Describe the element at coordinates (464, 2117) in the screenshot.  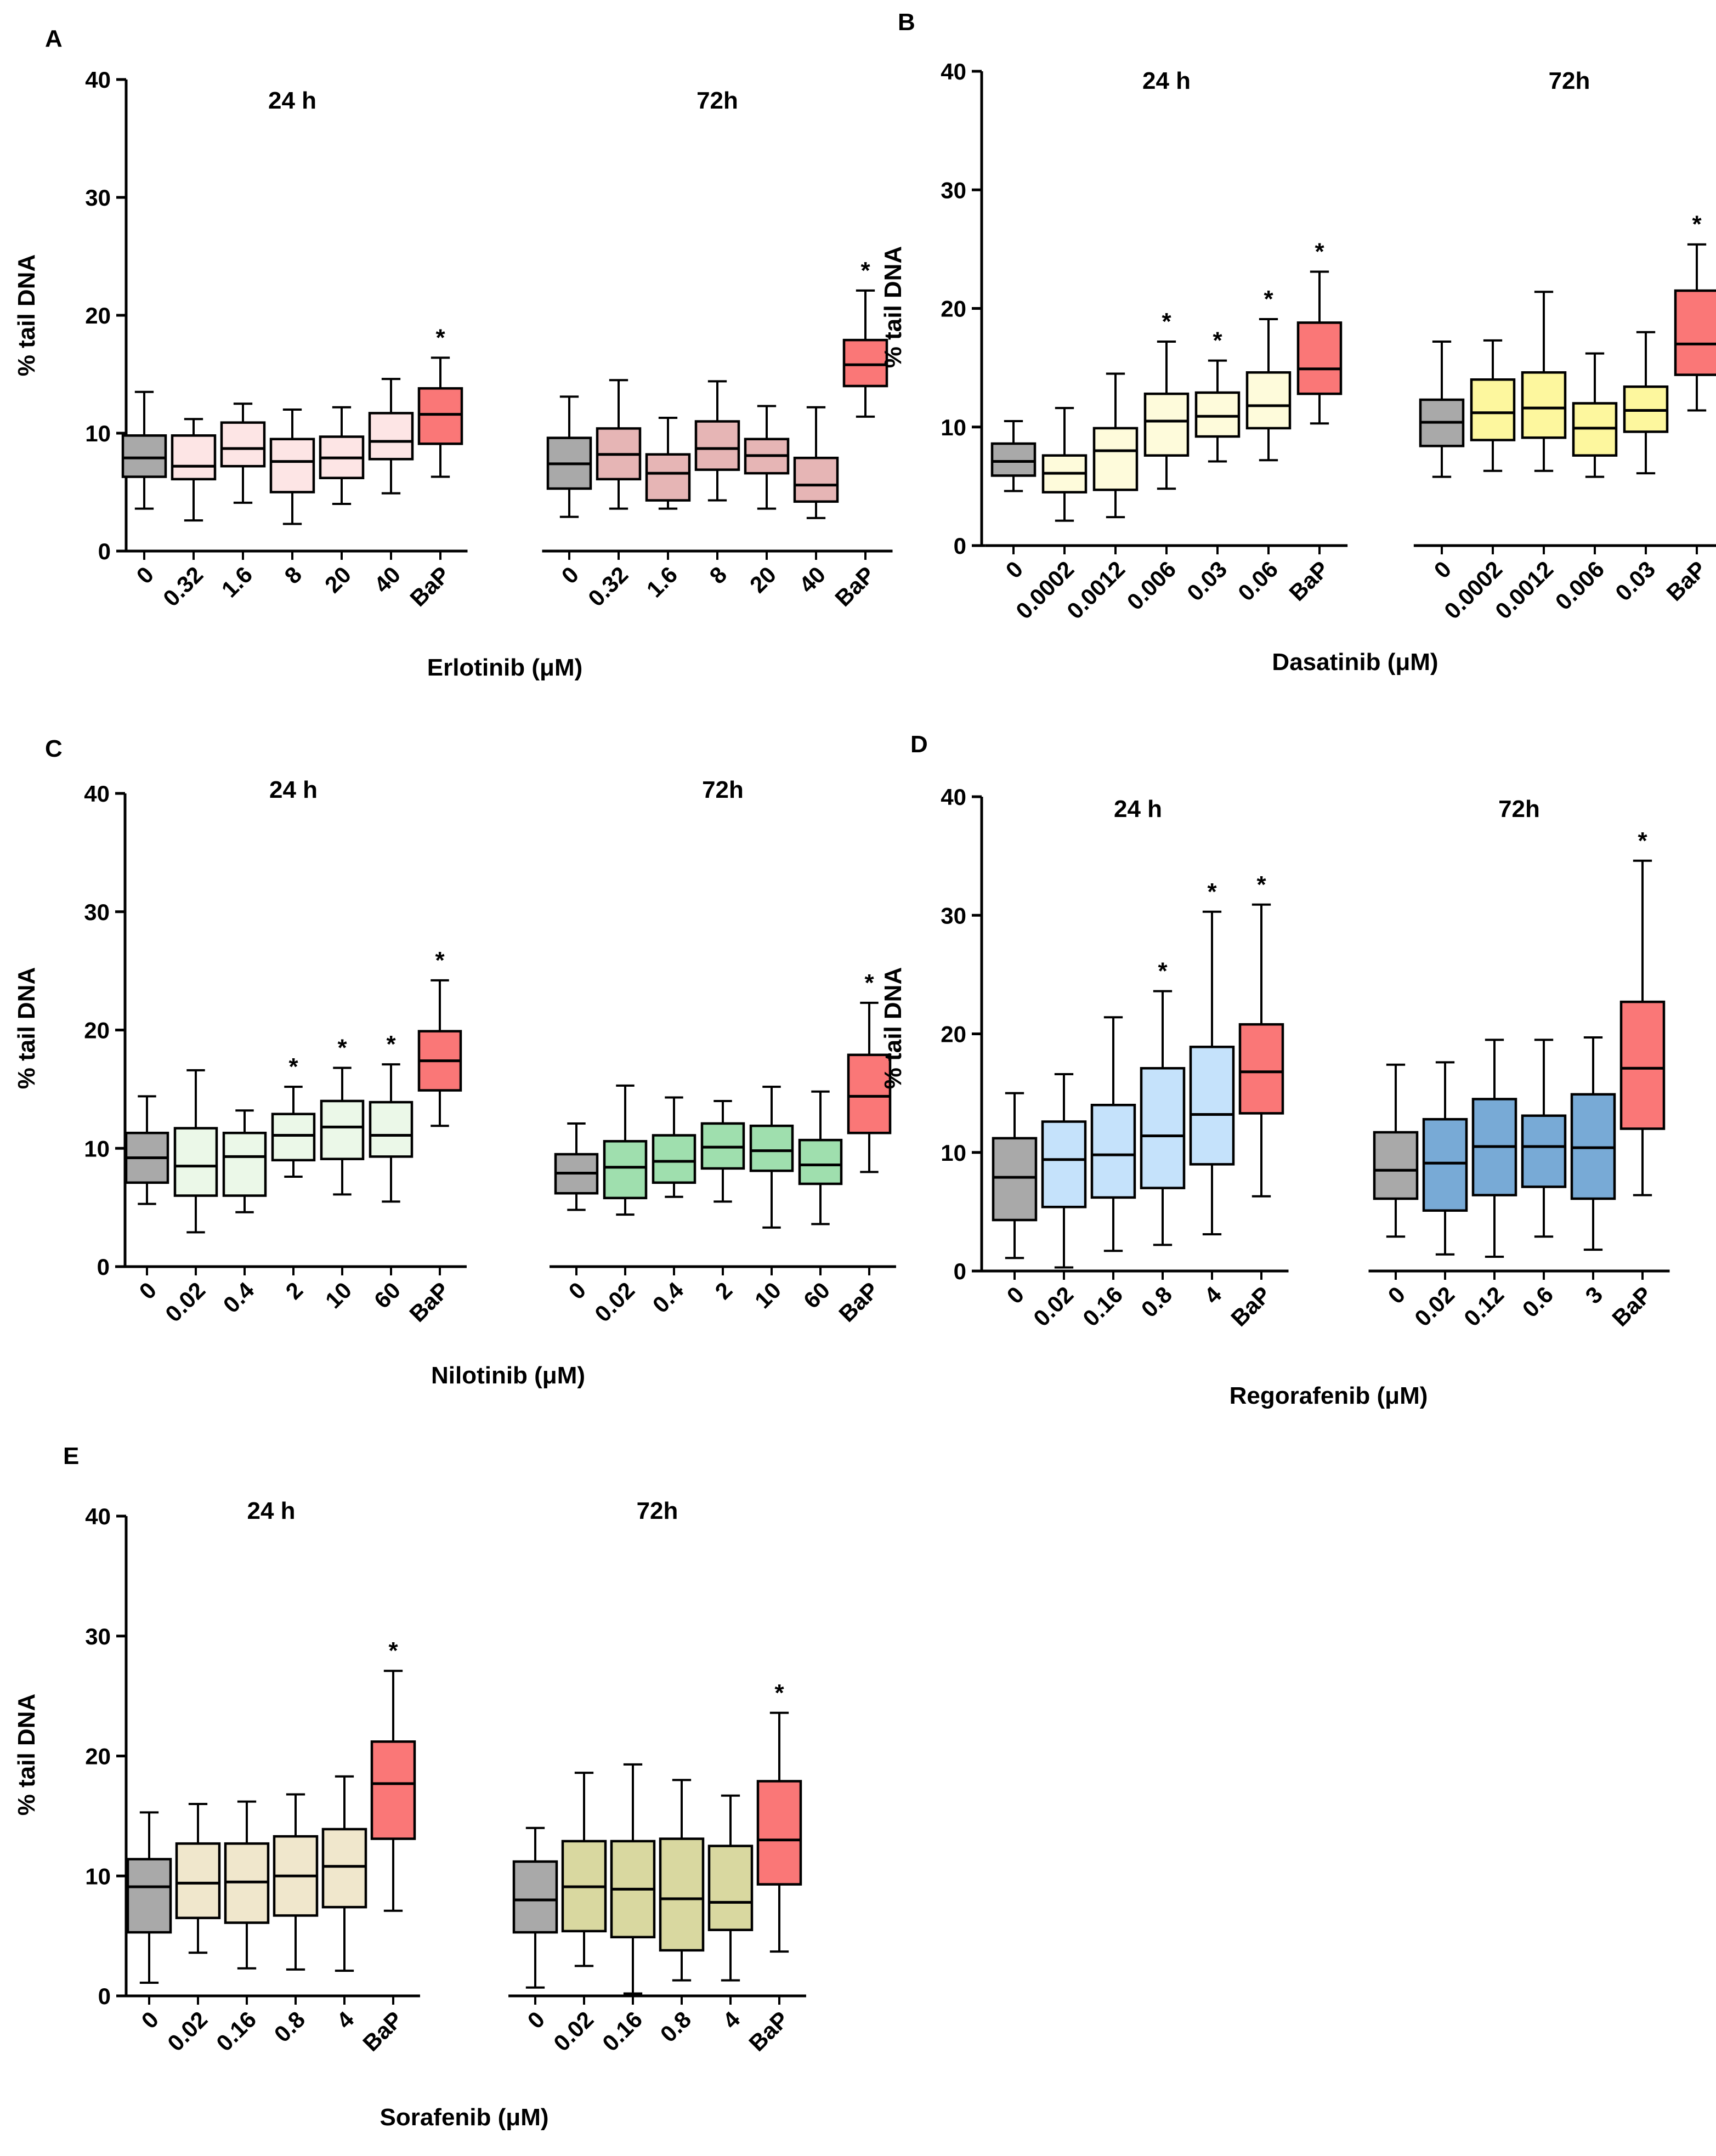
I see `x-axis-label: Sorafenib (μM)` at that location.